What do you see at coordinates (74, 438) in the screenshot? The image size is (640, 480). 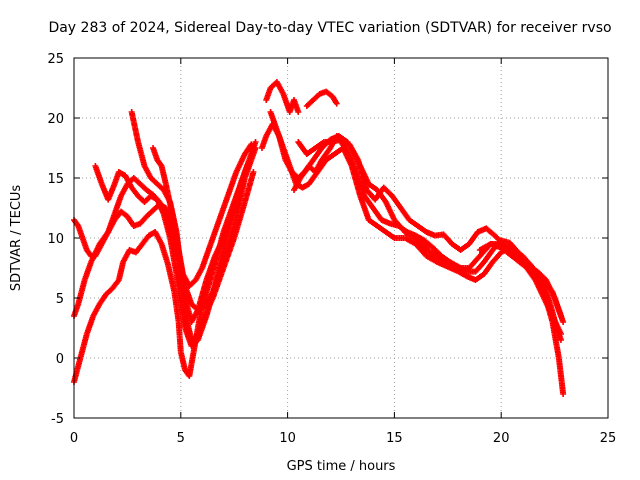 I see `x-tick-label: 0` at bounding box center [74, 438].